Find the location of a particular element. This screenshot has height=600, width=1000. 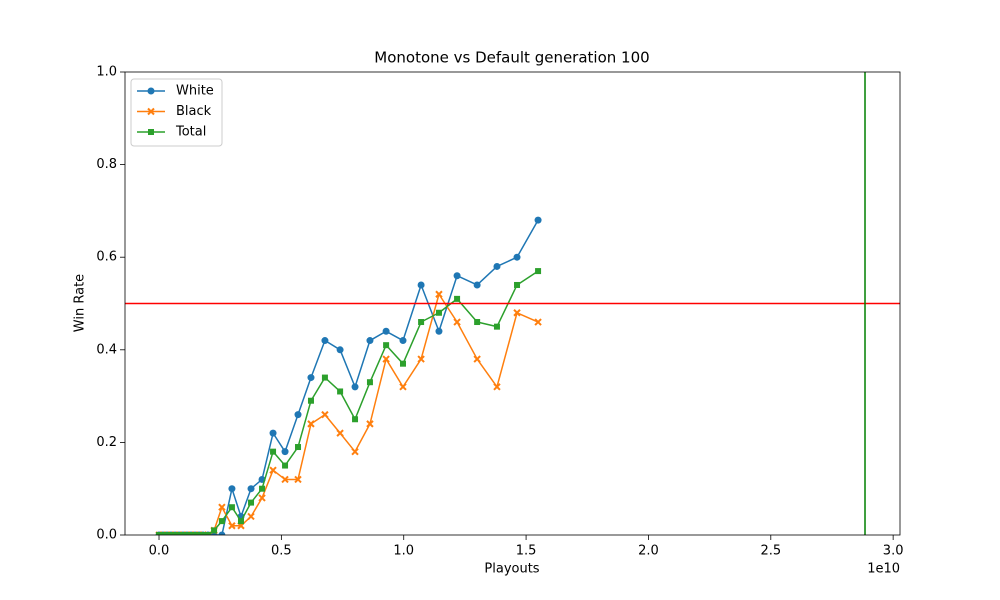

y-tick-label: 0.2 is located at coordinates (106, 442).